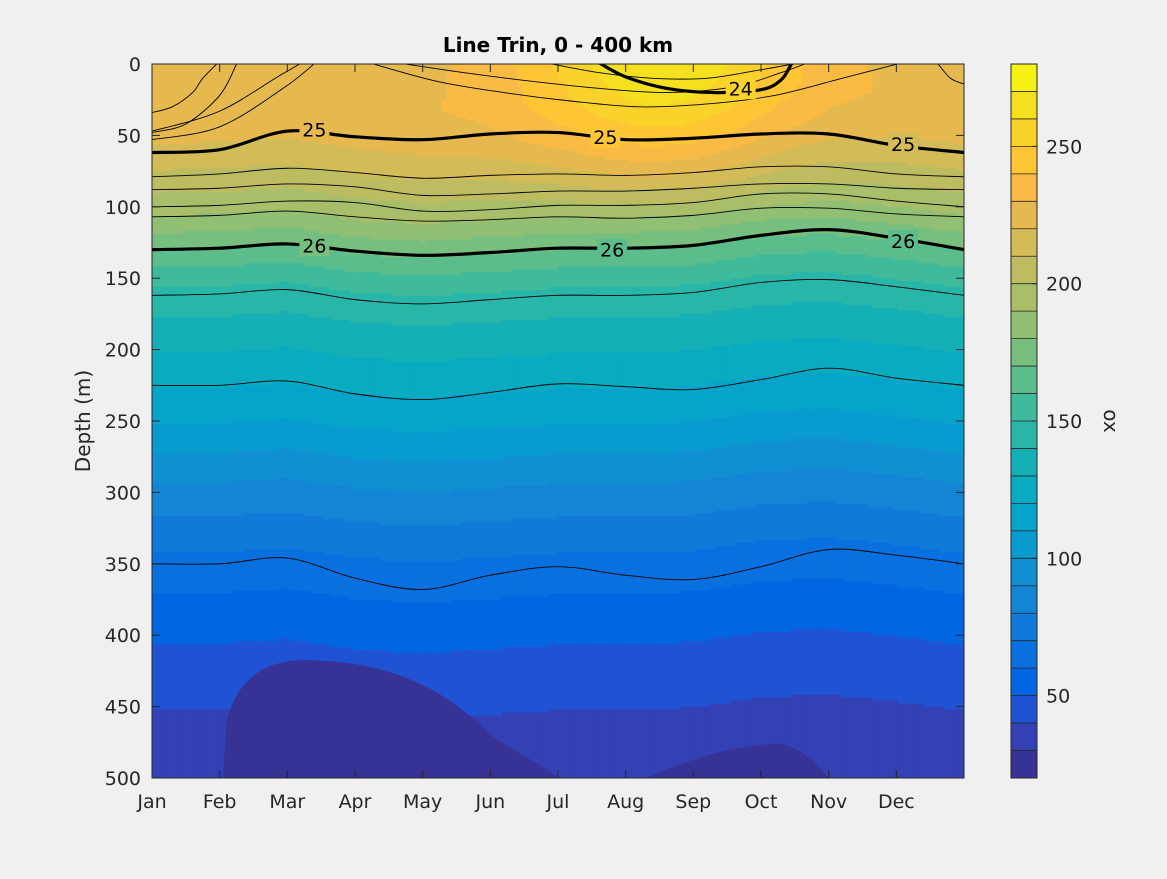 The width and height of the screenshot is (1167, 879). I want to click on contour-label-background, so click(314, 245).